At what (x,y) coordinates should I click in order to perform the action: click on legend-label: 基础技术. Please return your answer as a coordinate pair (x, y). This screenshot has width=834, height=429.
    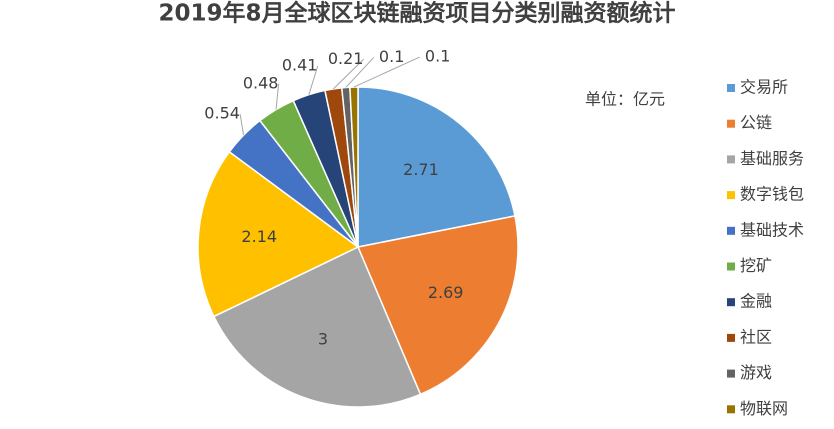
    Looking at the image, I should click on (772, 229).